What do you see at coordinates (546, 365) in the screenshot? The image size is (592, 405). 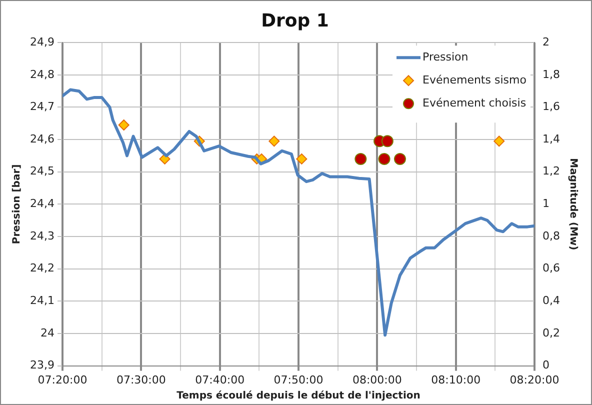 I see `y2-tick-label: 0` at bounding box center [546, 365].